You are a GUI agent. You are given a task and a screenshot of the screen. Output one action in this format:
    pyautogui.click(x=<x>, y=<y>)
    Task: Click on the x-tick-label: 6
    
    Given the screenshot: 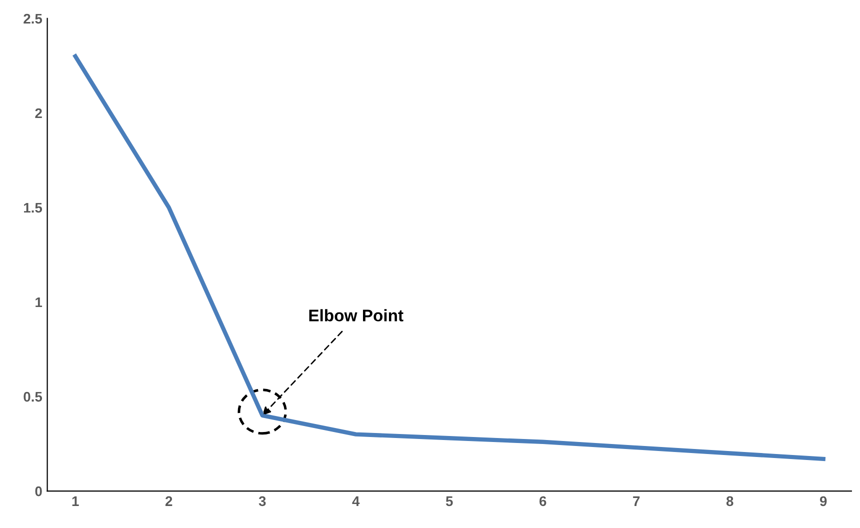 What is the action you would take?
    pyautogui.click(x=542, y=501)
    